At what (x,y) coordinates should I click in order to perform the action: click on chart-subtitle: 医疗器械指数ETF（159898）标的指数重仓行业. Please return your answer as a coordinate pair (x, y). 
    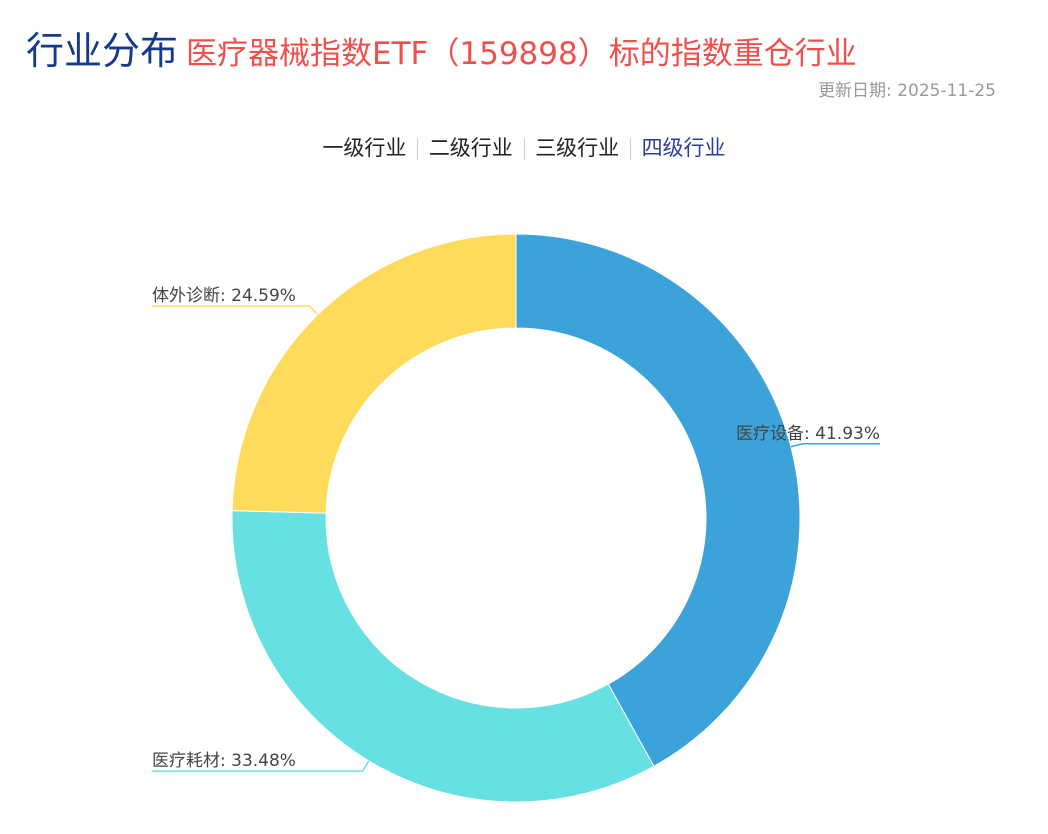
    Looking at the image, I should click on (521, 54).